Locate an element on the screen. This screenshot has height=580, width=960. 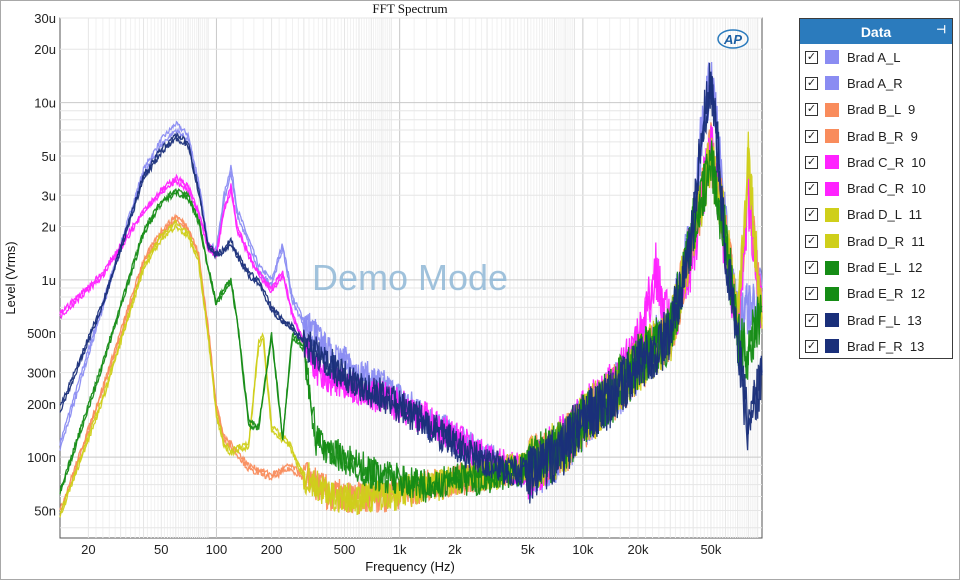
legend-item: ✓ Brad F_L 13 is located at coordinates (876, 320).